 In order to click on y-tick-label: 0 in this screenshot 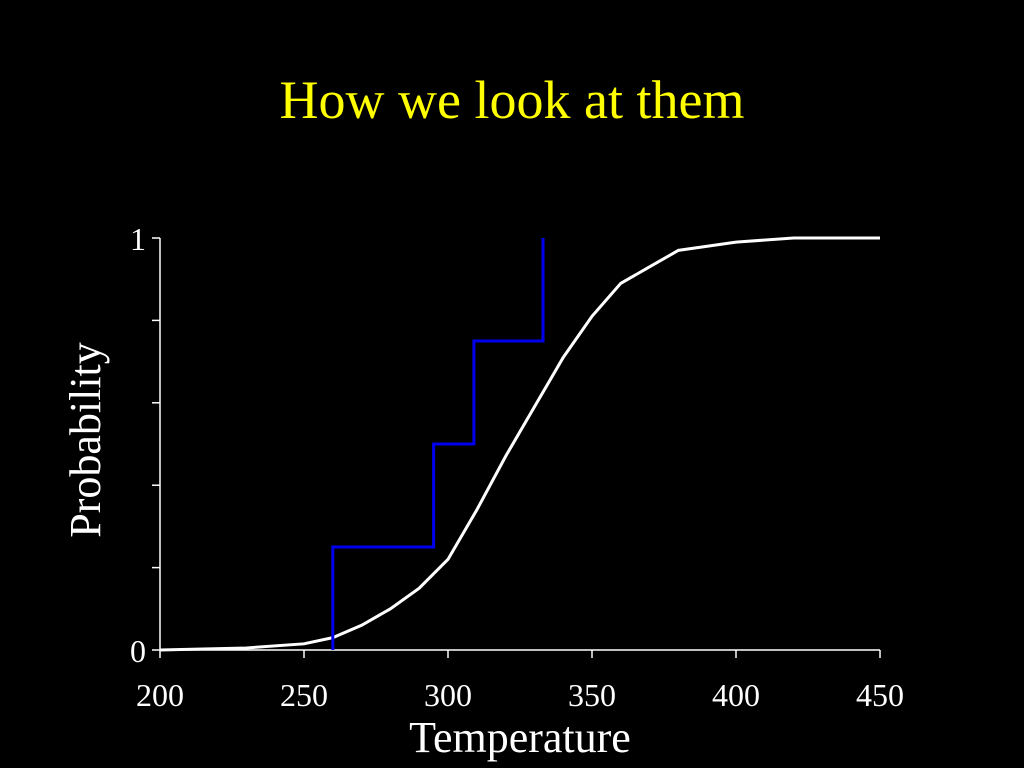, I will do `click(138, 651)`.